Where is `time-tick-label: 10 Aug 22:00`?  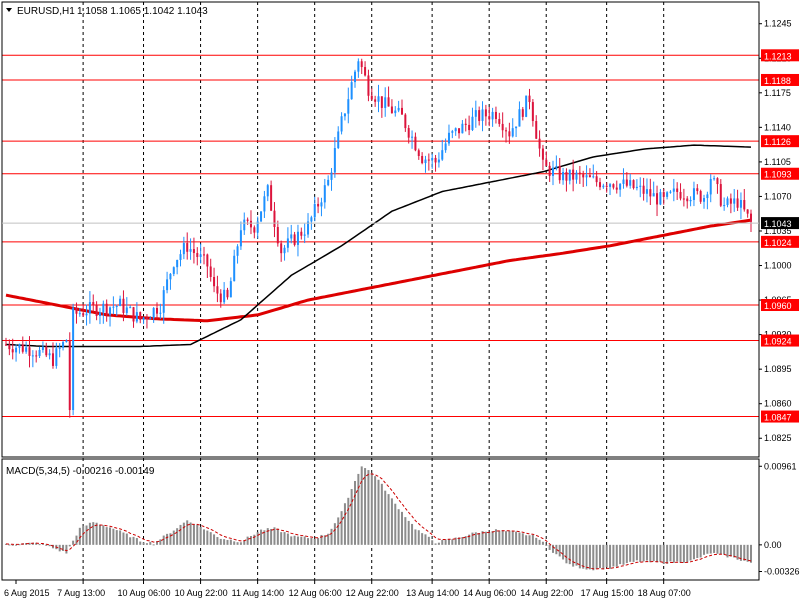 time-tick-label: 10 Aug 22:00 is located at coordinates (201, 593).